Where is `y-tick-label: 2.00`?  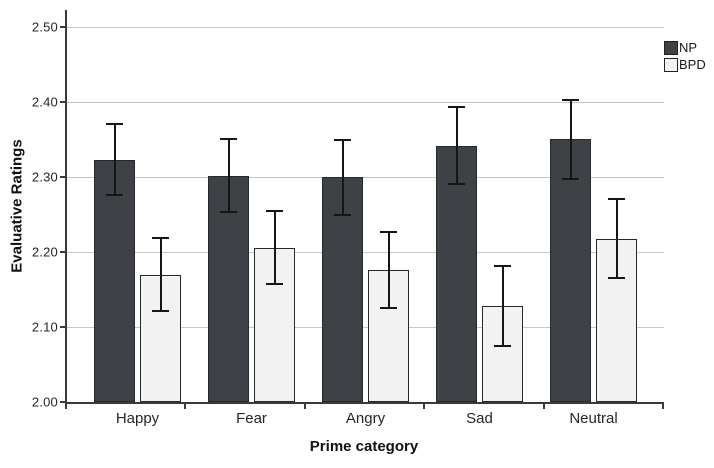
y-tick-label: 2.00 is located at coordinates (44, 402).